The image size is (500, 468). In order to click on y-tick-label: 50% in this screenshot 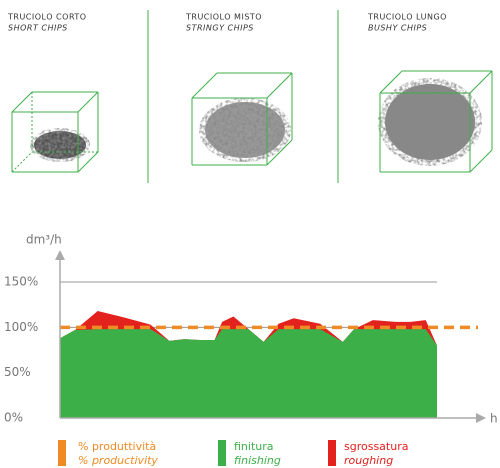, I will do `click(17, 372)`.